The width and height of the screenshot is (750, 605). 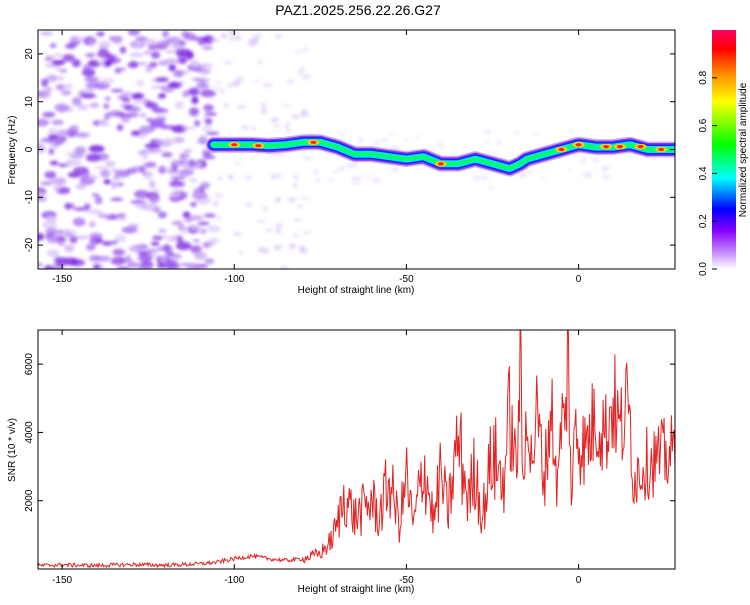 I want to click on y-tick-label: -10, so click(x=29, y=197).